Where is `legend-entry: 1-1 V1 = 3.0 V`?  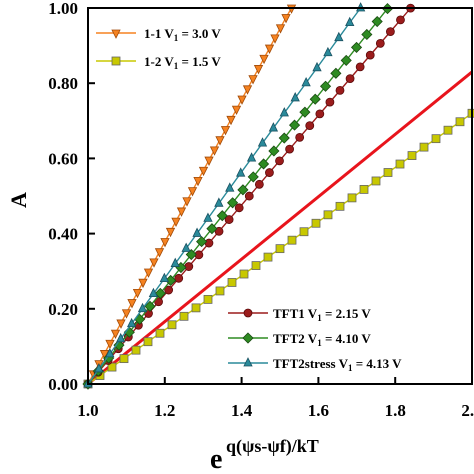 legend-entry: 1-1 V1 = 3.0 V is located at coordinates (158, 34).